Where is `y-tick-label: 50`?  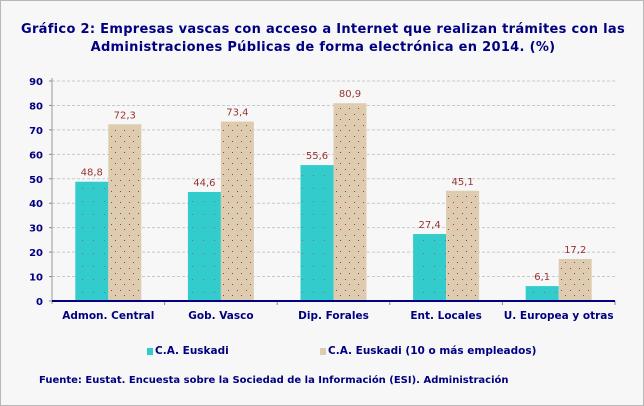 y-tick-label: 50 is located at coordinates (36, 180).